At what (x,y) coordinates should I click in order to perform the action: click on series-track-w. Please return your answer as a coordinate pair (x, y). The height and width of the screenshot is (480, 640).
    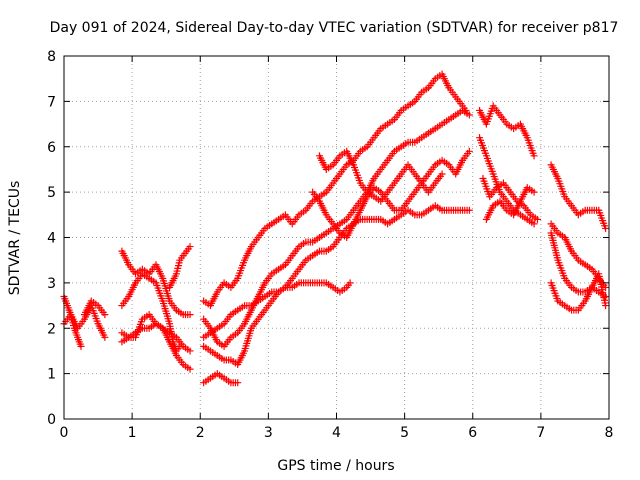
    Looking at the image, I should click on (578, 292).